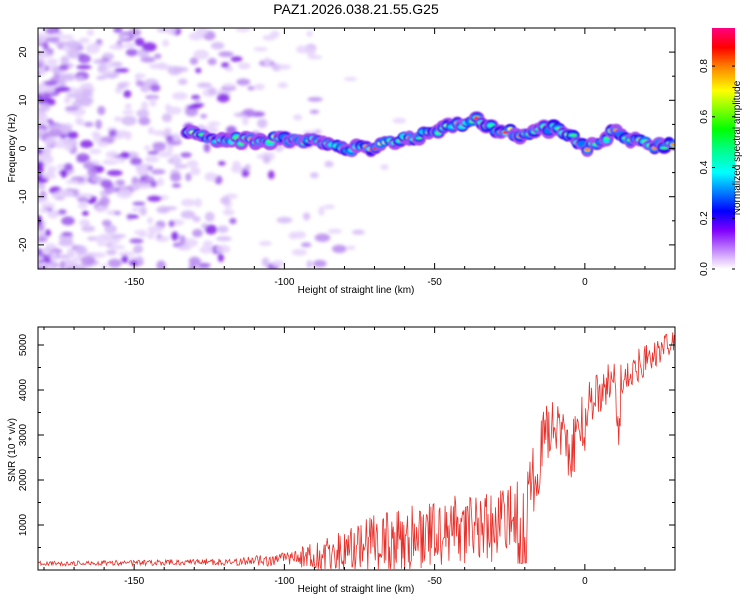  What do you see at coordinates (704, 269) in the screenshot?
I see `colorbar-tick-label: 0.0` at bounding box center [704, 269].